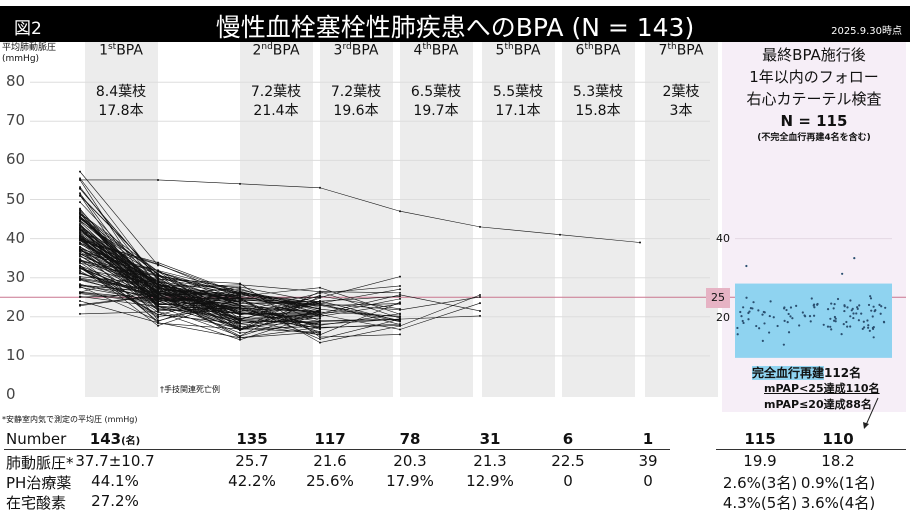 The height and width of the screenshot is (513, 910). What do you see at coordinates (760, 461) in the screenshot?
I see `table-cell-value: 19.9` at bounding box center [760, 461].